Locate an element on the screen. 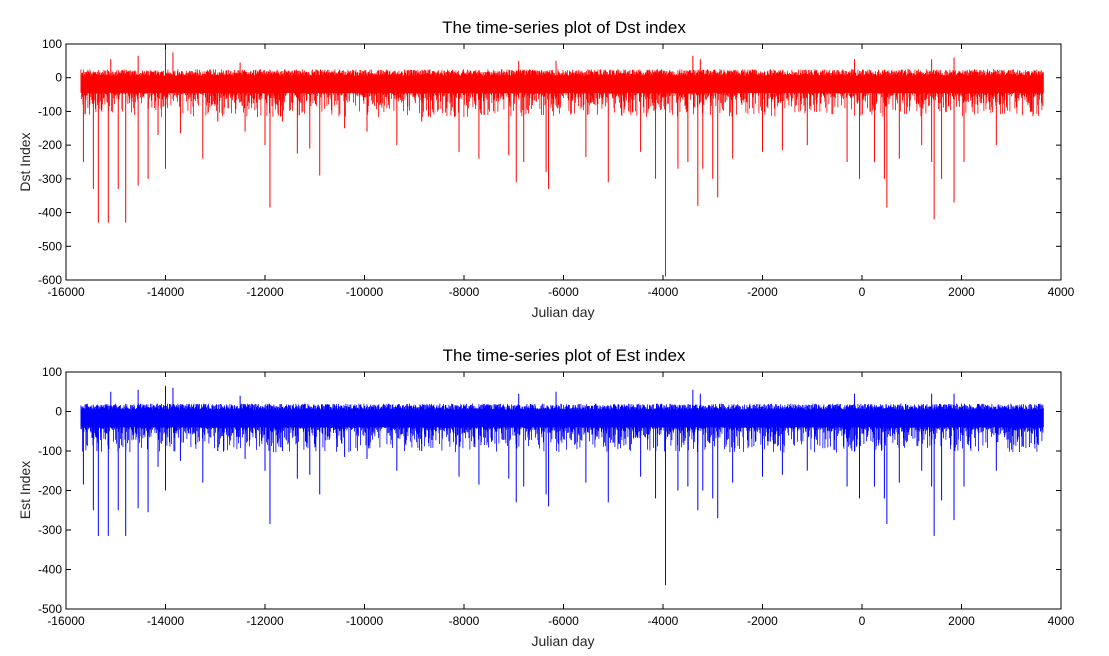 This screenshot has width=1109, height=656. dst-y-tick-label: -200 is located at coordinates (50, 145).